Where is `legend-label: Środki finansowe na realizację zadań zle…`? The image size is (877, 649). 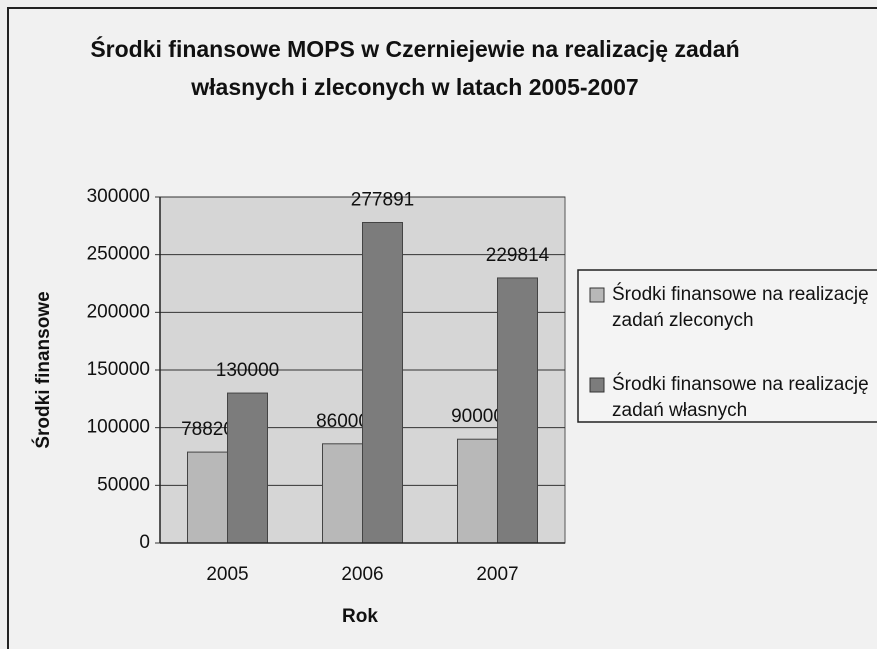 legend-label: Środki finansowe na realizację zadań zle… is located at coordinates (740, 307).